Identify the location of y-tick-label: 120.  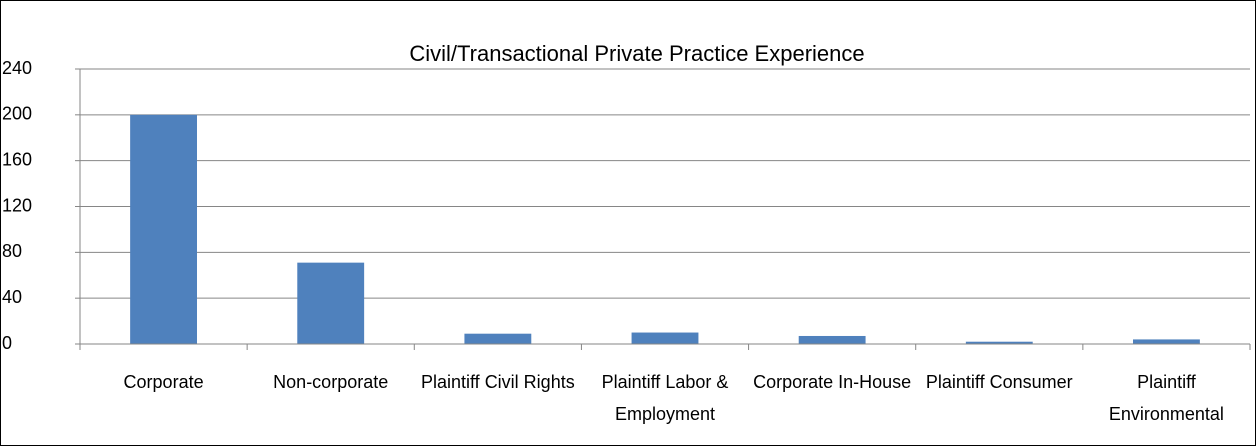
(17, 205).